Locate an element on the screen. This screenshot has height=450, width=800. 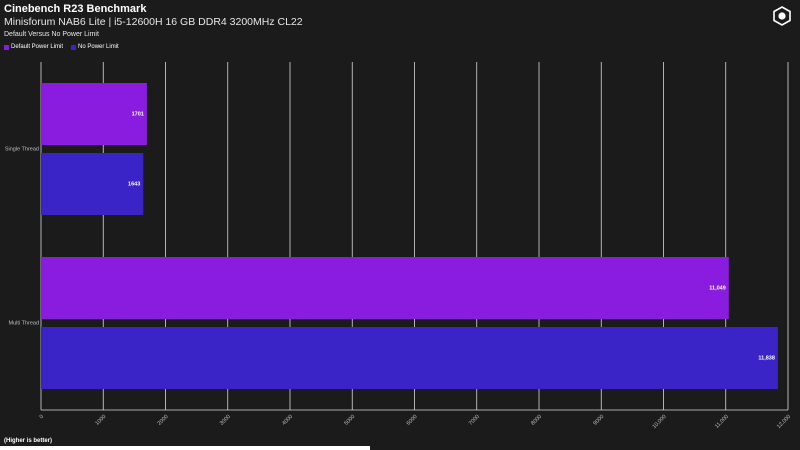
legend-label-default: Default Power Limit is located at coordinates (37, 47).